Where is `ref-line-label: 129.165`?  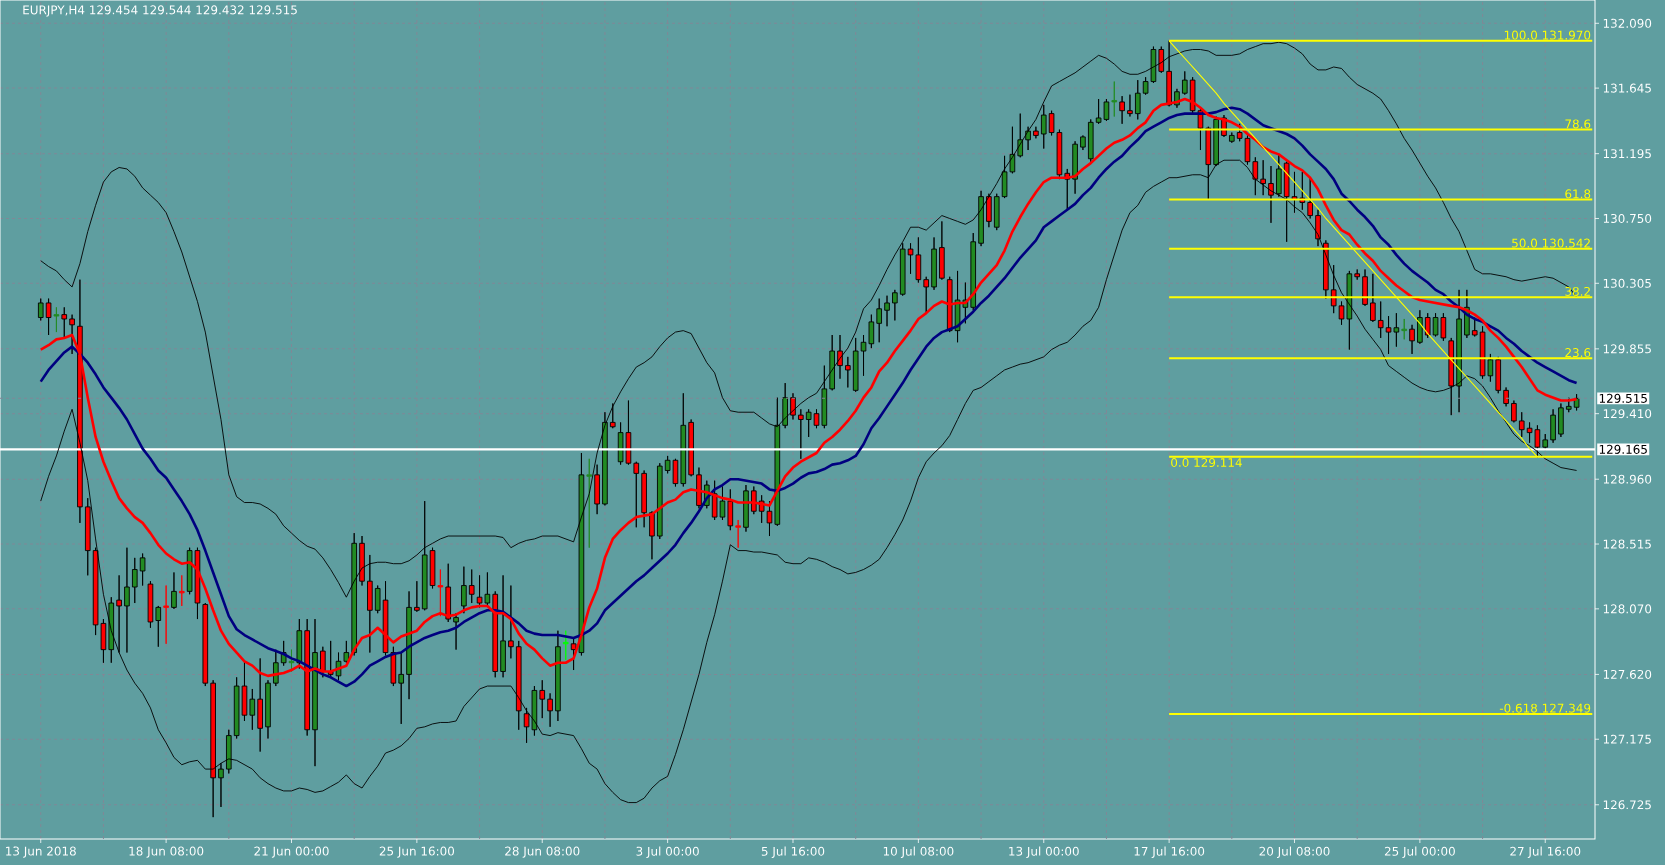
ref-line-label: 129.165 is located at coordinates (1623, 449).